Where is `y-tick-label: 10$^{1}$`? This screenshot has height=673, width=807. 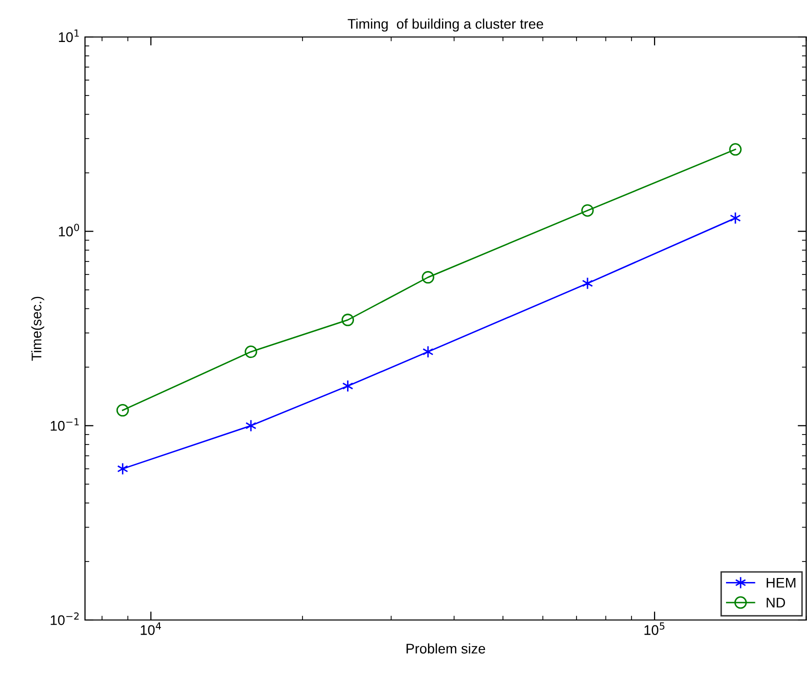
y-tick-label: 10$^{1}$ is located at coordinates (68, 36).